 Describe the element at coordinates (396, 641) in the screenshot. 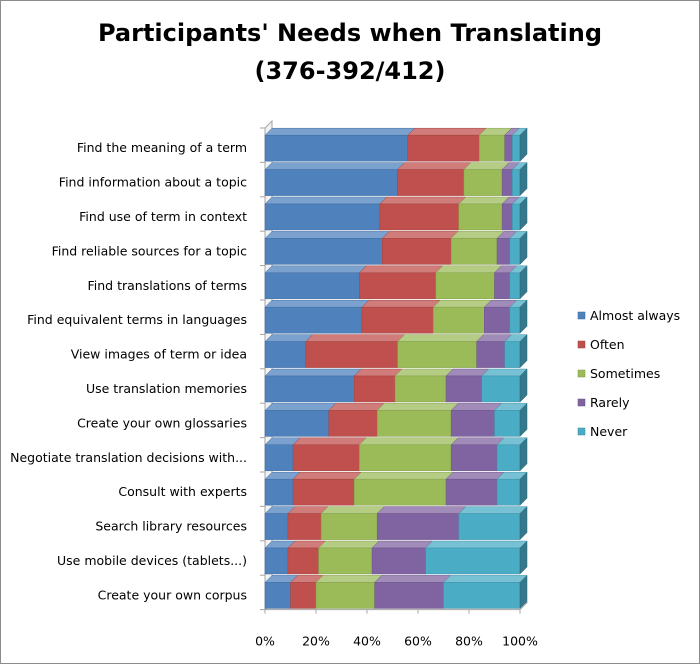

I see `x-tick-labels: 0% 20% 40% 60% 80% 100%` at that location.